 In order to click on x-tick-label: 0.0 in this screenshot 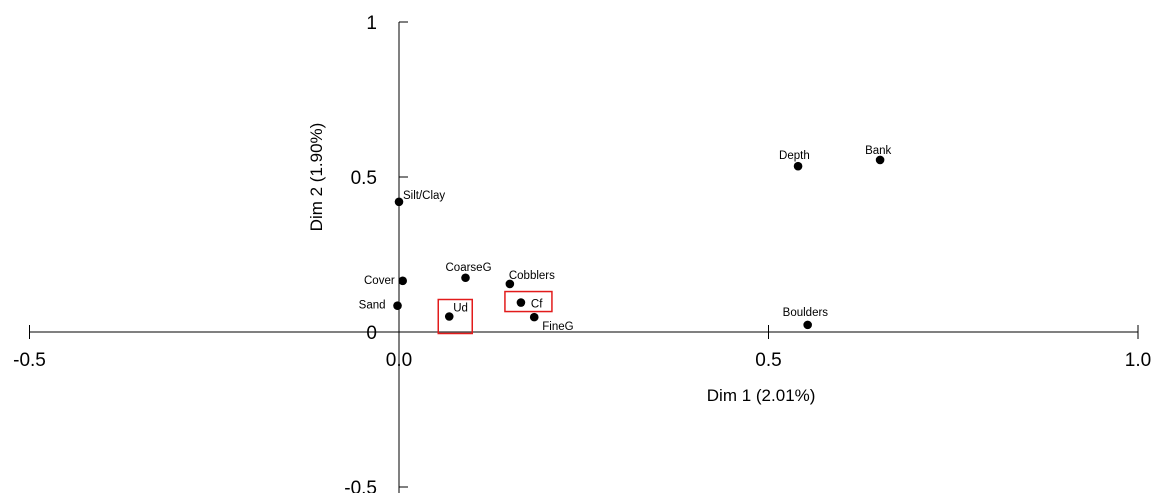, I will do `click(399, 360)`.